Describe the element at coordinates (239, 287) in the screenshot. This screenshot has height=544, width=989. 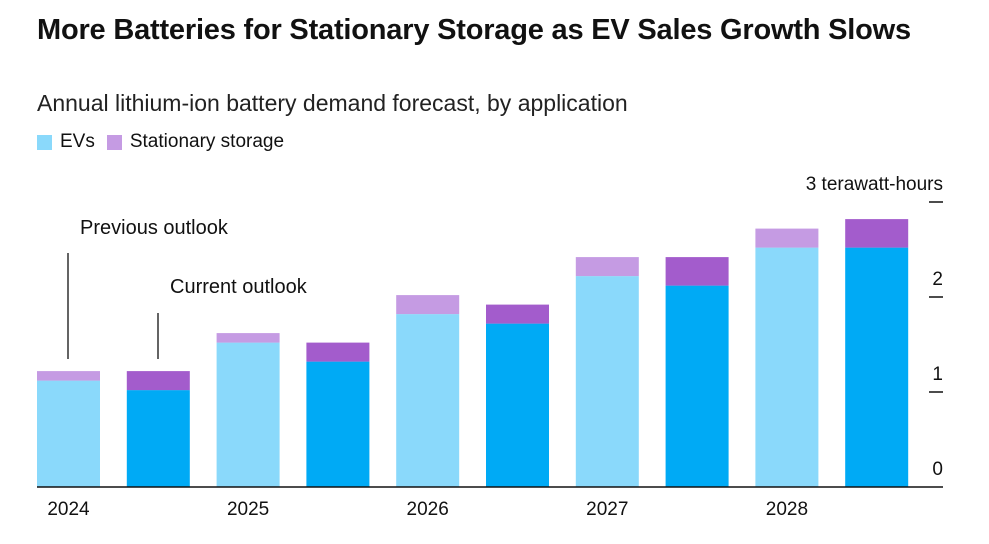
I see `annotation-current-outlook: Current outlook` at that location.